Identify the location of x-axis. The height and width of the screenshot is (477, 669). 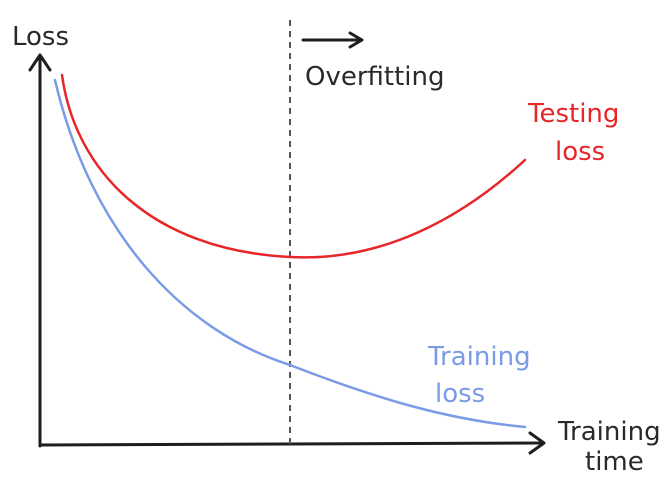
(291, 444).